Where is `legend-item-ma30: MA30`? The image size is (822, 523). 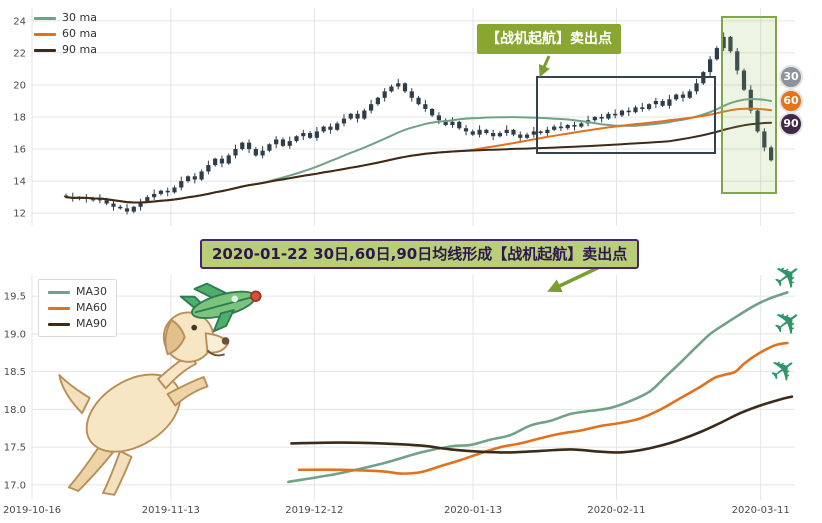 legend-item-ma30: MA30 is located at coordinates (77, 292).